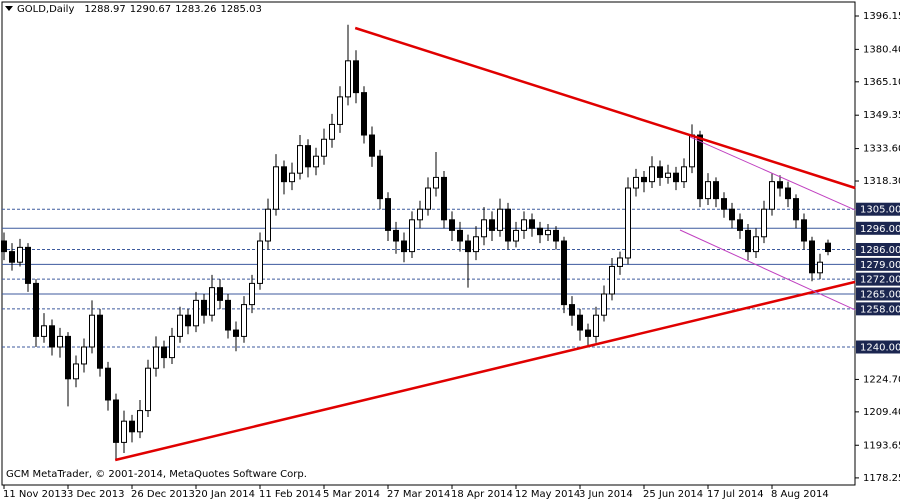 The width and height of the screenshot is (900, 500). I want to click on chart-header: GOLD,Daily 1288.97 1290.67 1283.26 1285.03, so click(139, 9).